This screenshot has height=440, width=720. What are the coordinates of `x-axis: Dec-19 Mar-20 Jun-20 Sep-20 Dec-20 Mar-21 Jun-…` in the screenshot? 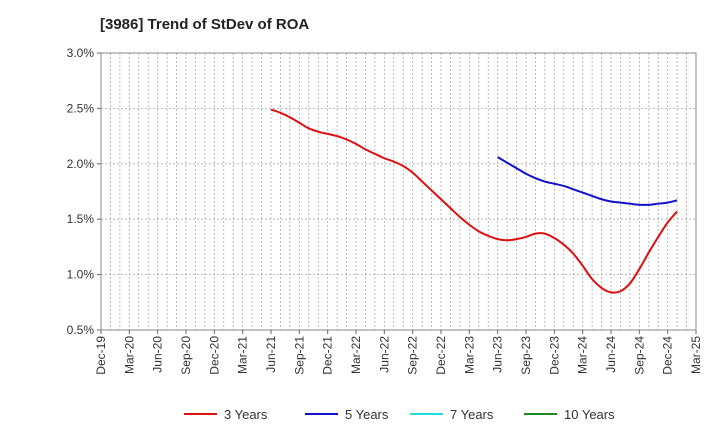 It's located at (398, 352).